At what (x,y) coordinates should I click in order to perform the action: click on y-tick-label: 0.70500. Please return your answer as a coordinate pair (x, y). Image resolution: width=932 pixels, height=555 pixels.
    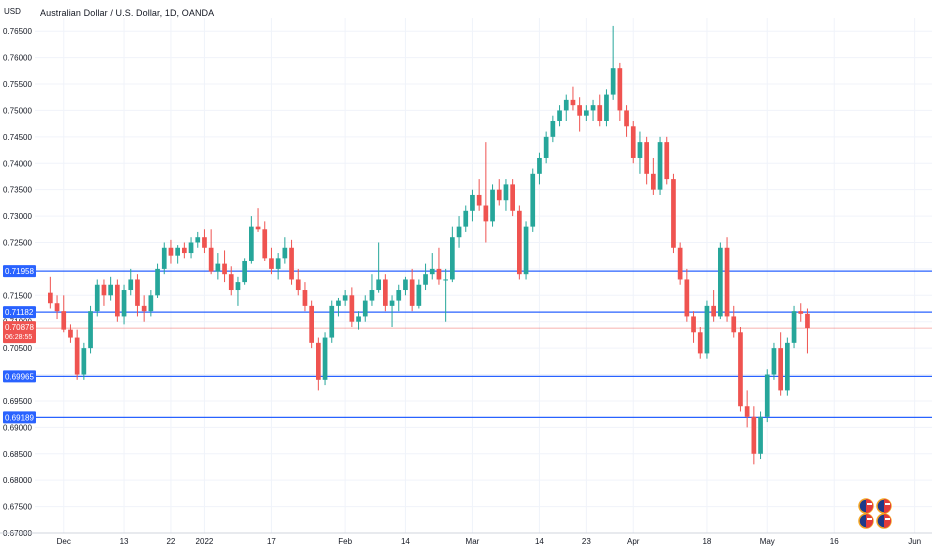
    Looking at the image, I should click on (17, 348).